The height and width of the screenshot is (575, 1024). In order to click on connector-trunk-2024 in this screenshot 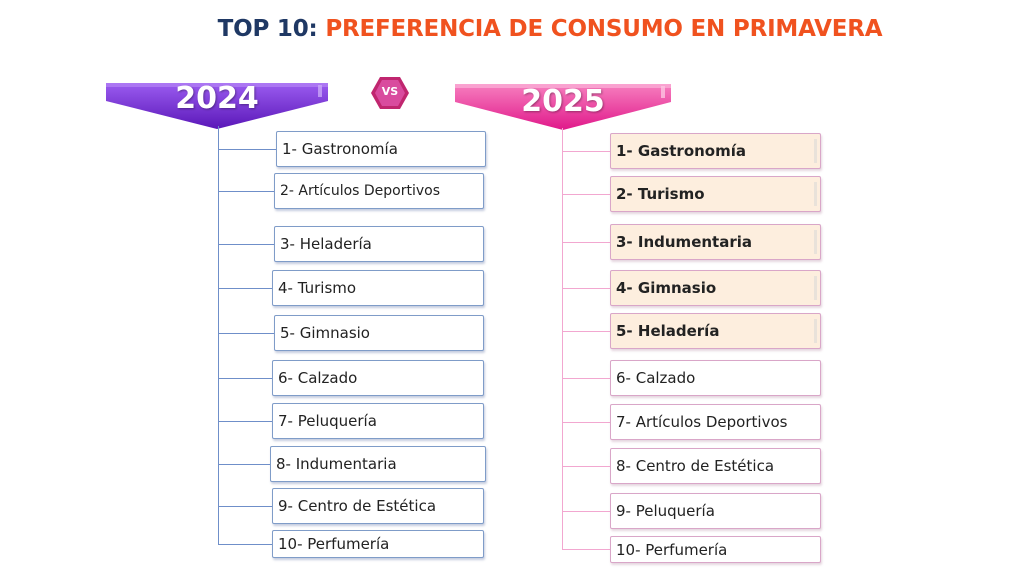, I will do `click(218, 335)`.